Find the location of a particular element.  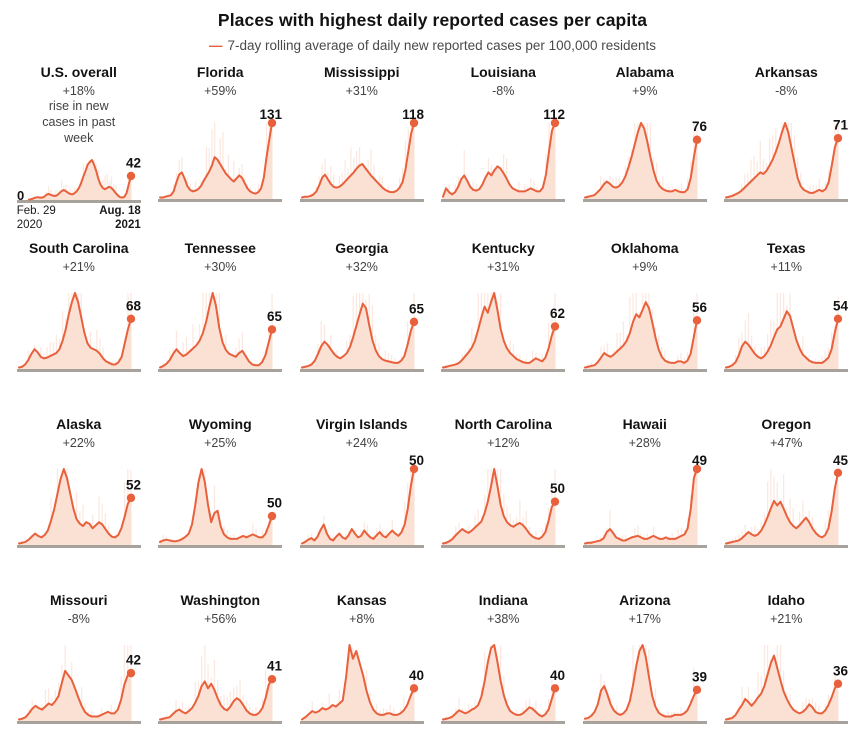

change-percent: +28% is located at coordinates (644, 443).